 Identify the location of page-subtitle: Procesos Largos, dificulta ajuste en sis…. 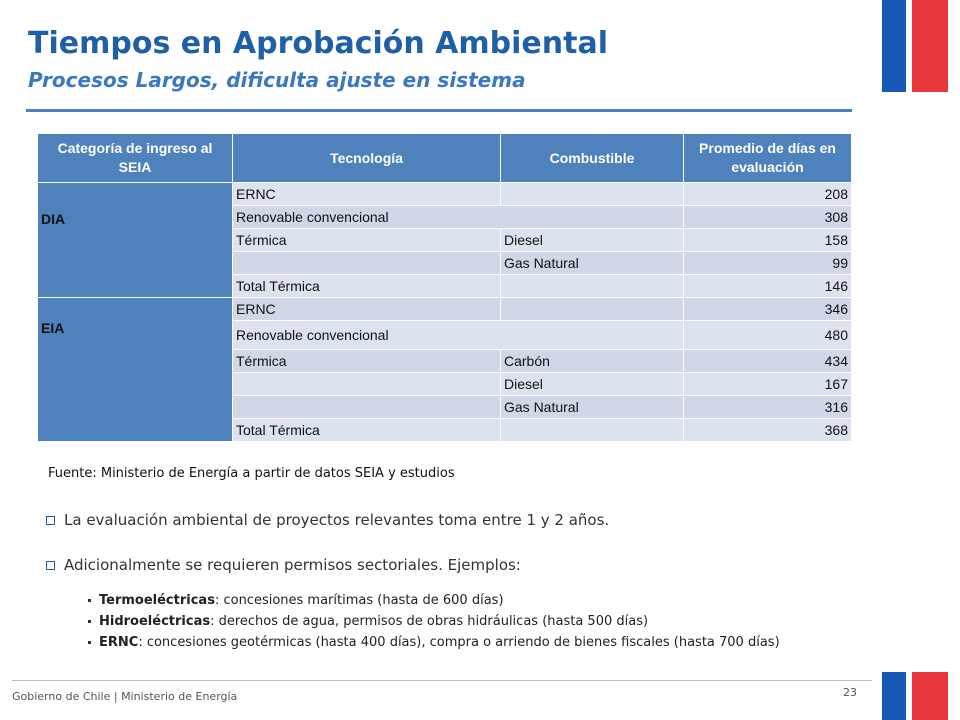
(277, 80).